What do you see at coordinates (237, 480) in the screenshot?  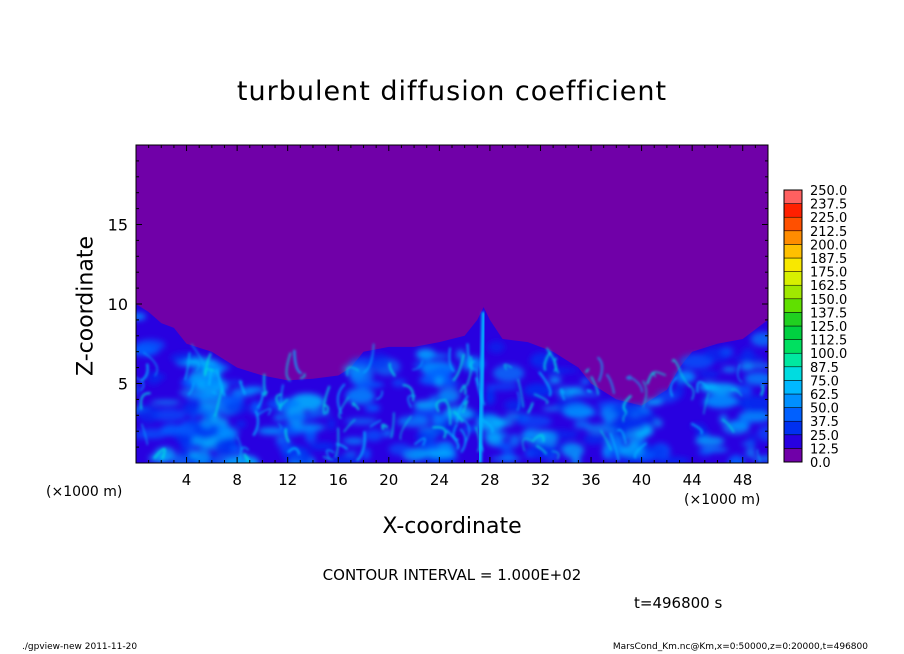 I see `x-tick-label: 8` at bounding box center [237, 480].